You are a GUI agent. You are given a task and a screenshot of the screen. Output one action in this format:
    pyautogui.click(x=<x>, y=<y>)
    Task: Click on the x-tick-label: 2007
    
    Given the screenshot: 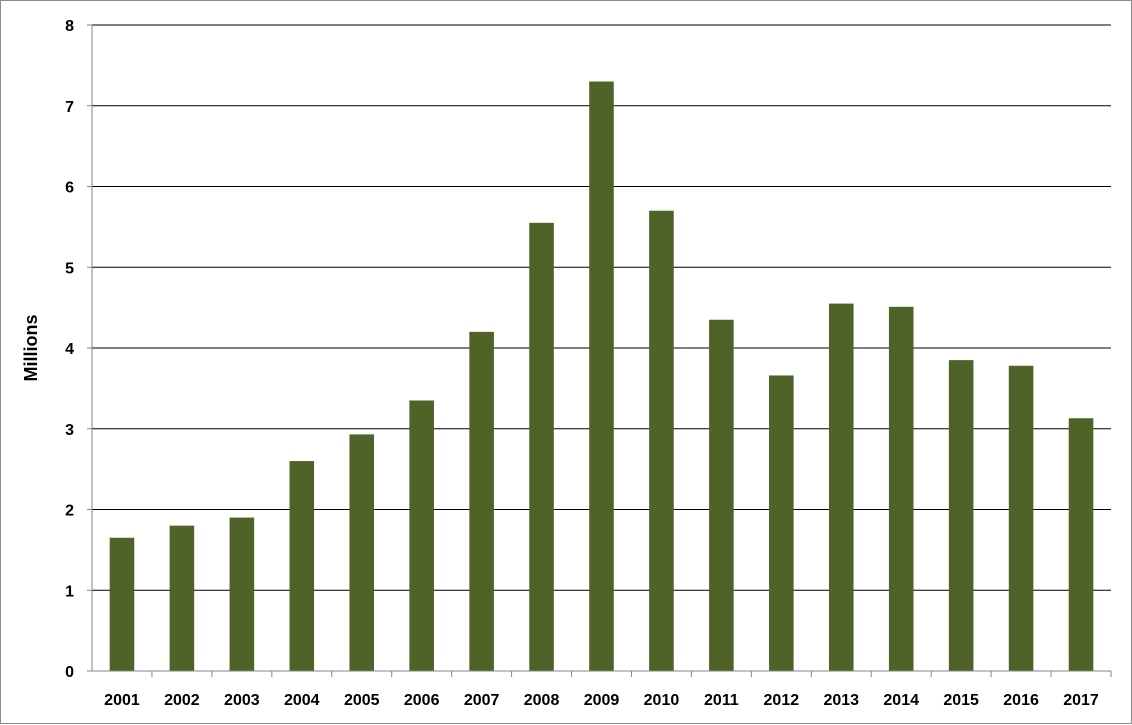 What is the action you would take?
    pyautogui.click(x=482, y=700)
    